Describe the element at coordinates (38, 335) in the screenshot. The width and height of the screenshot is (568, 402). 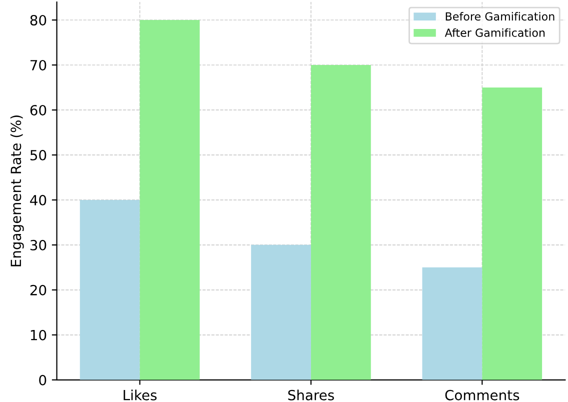
I see `y-tick-label: 10` at that location.